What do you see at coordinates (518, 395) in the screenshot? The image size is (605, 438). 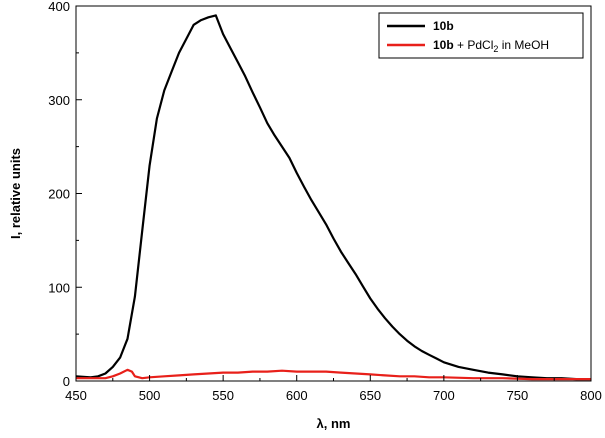 I see `x-tick-label: 750` at bounding box center [518, 395].